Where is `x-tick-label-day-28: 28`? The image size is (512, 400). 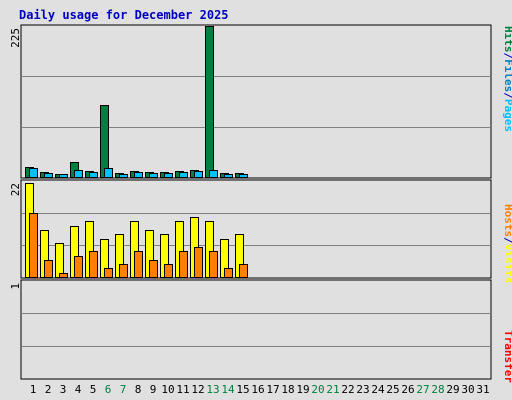
x-tick-label-day-28: 28 is located at coordinates (437, 389).